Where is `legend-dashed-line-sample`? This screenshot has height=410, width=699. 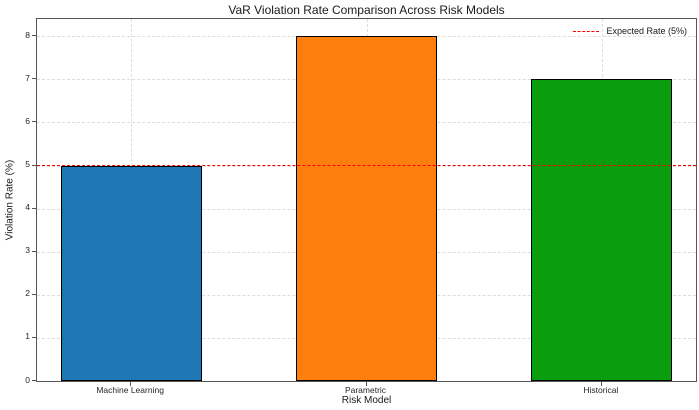
legend-dashed-line-sample is located at coordinates (586, 31).